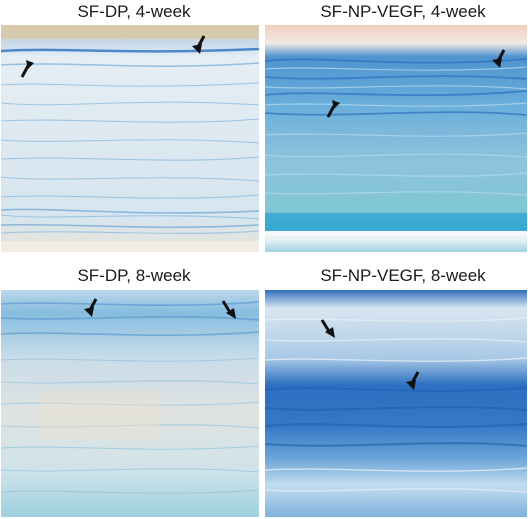 Image resolution: width=528 pixels, height=519 pixels. I want to click on panel-title-sf-dp-4week: SF-DP, 4-week, so click(134, 11).